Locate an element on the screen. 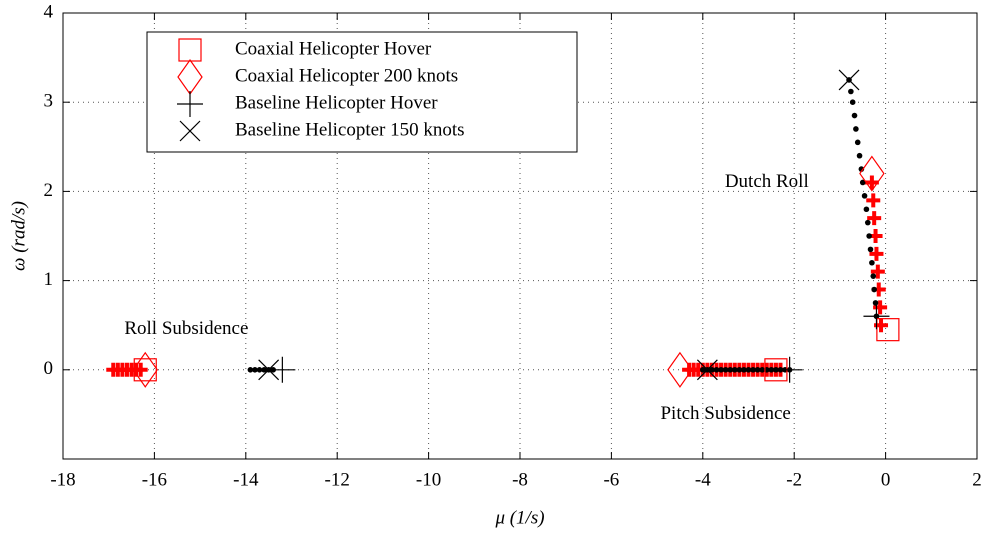 The image size is (992, 536). legend-label: Coaxial Helicopter 200 knots is located at coordinates (346, 75).